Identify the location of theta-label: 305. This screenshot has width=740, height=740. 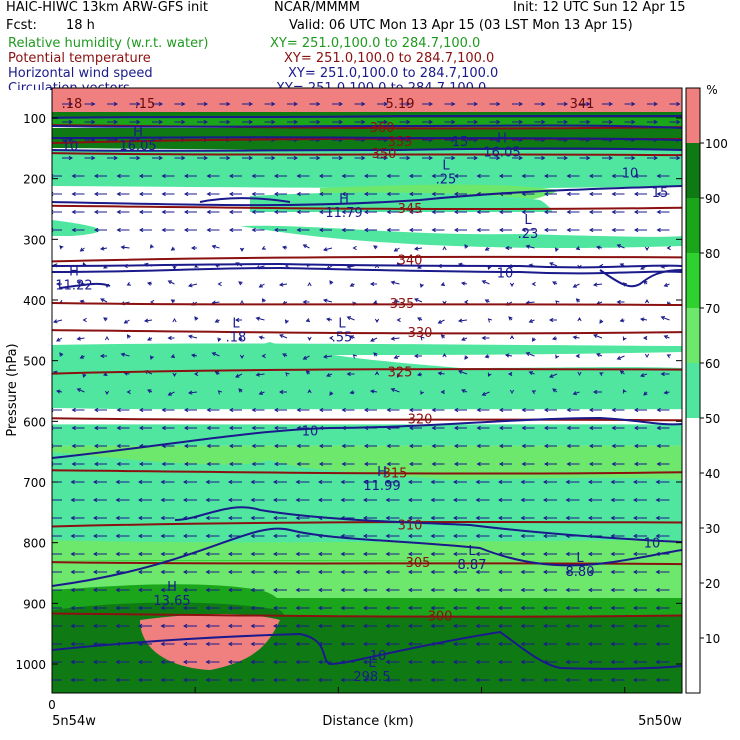
(418, 563).